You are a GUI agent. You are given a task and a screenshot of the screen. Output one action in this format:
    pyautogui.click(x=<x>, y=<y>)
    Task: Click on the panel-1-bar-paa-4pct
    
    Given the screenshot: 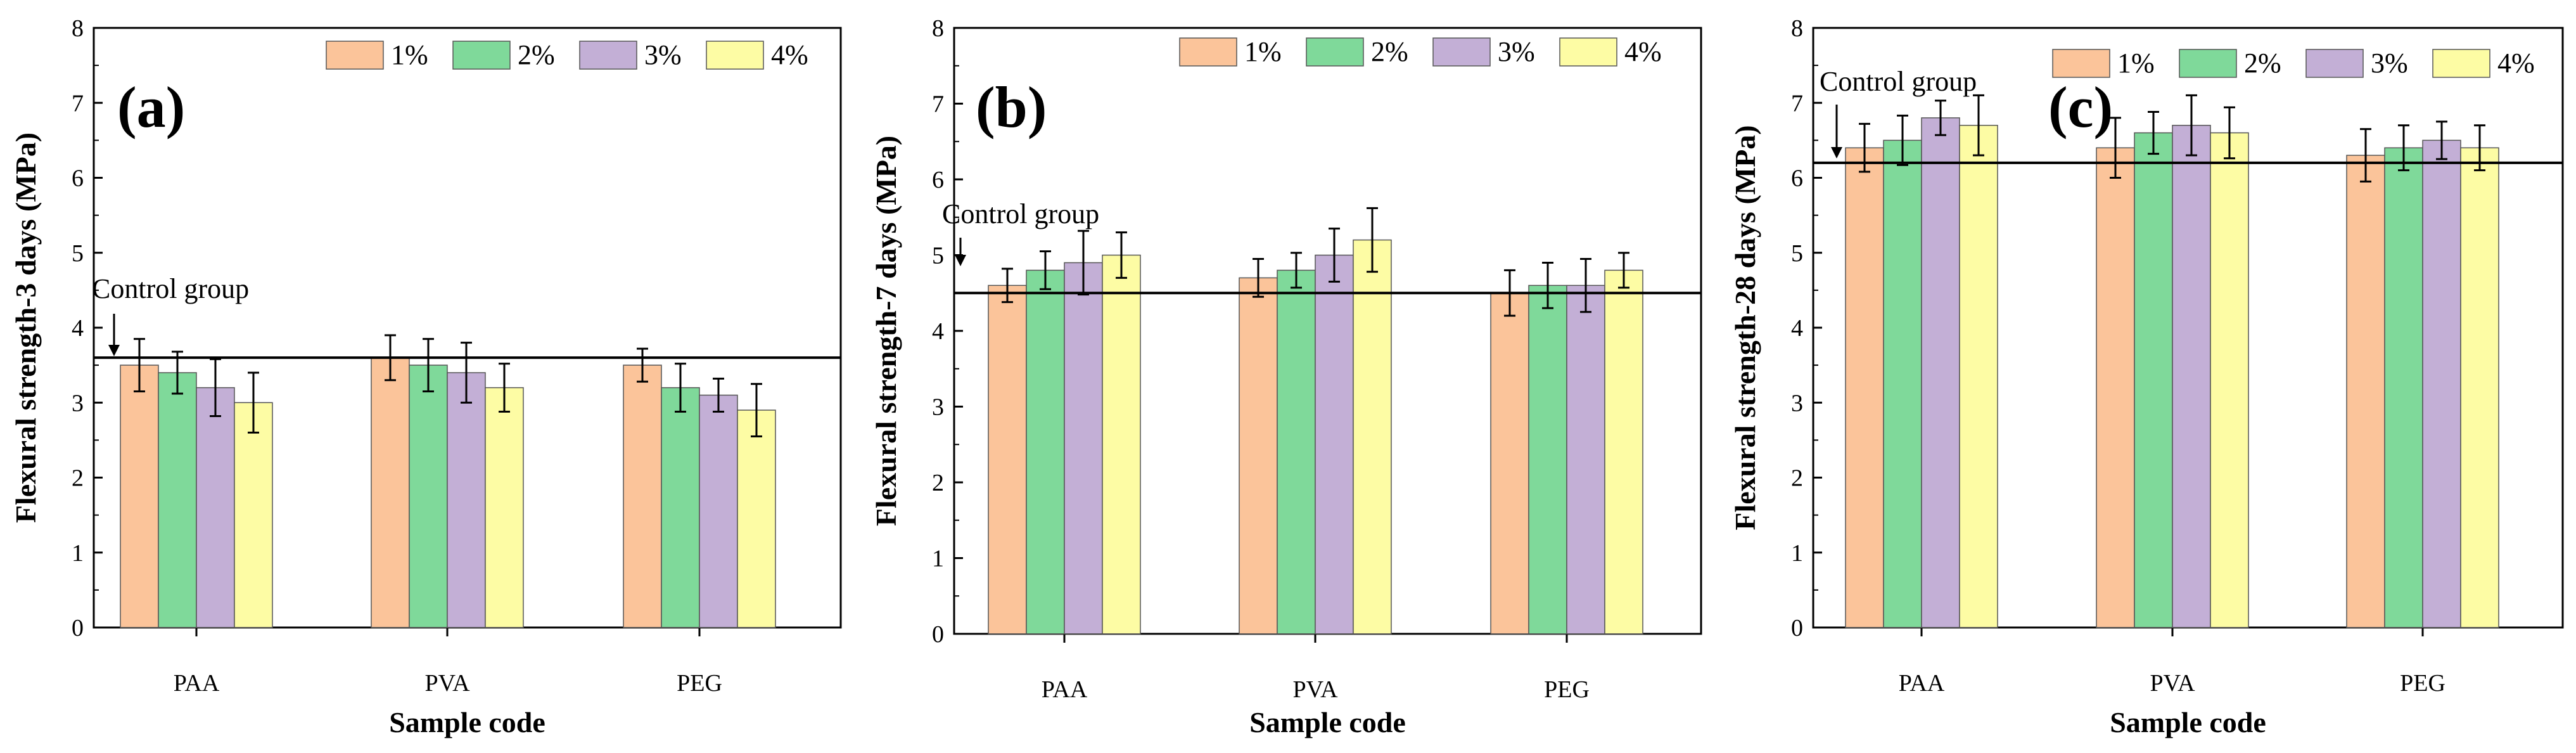 What is the action you would take?
    pyautogui.click(x=254, y=515)
    